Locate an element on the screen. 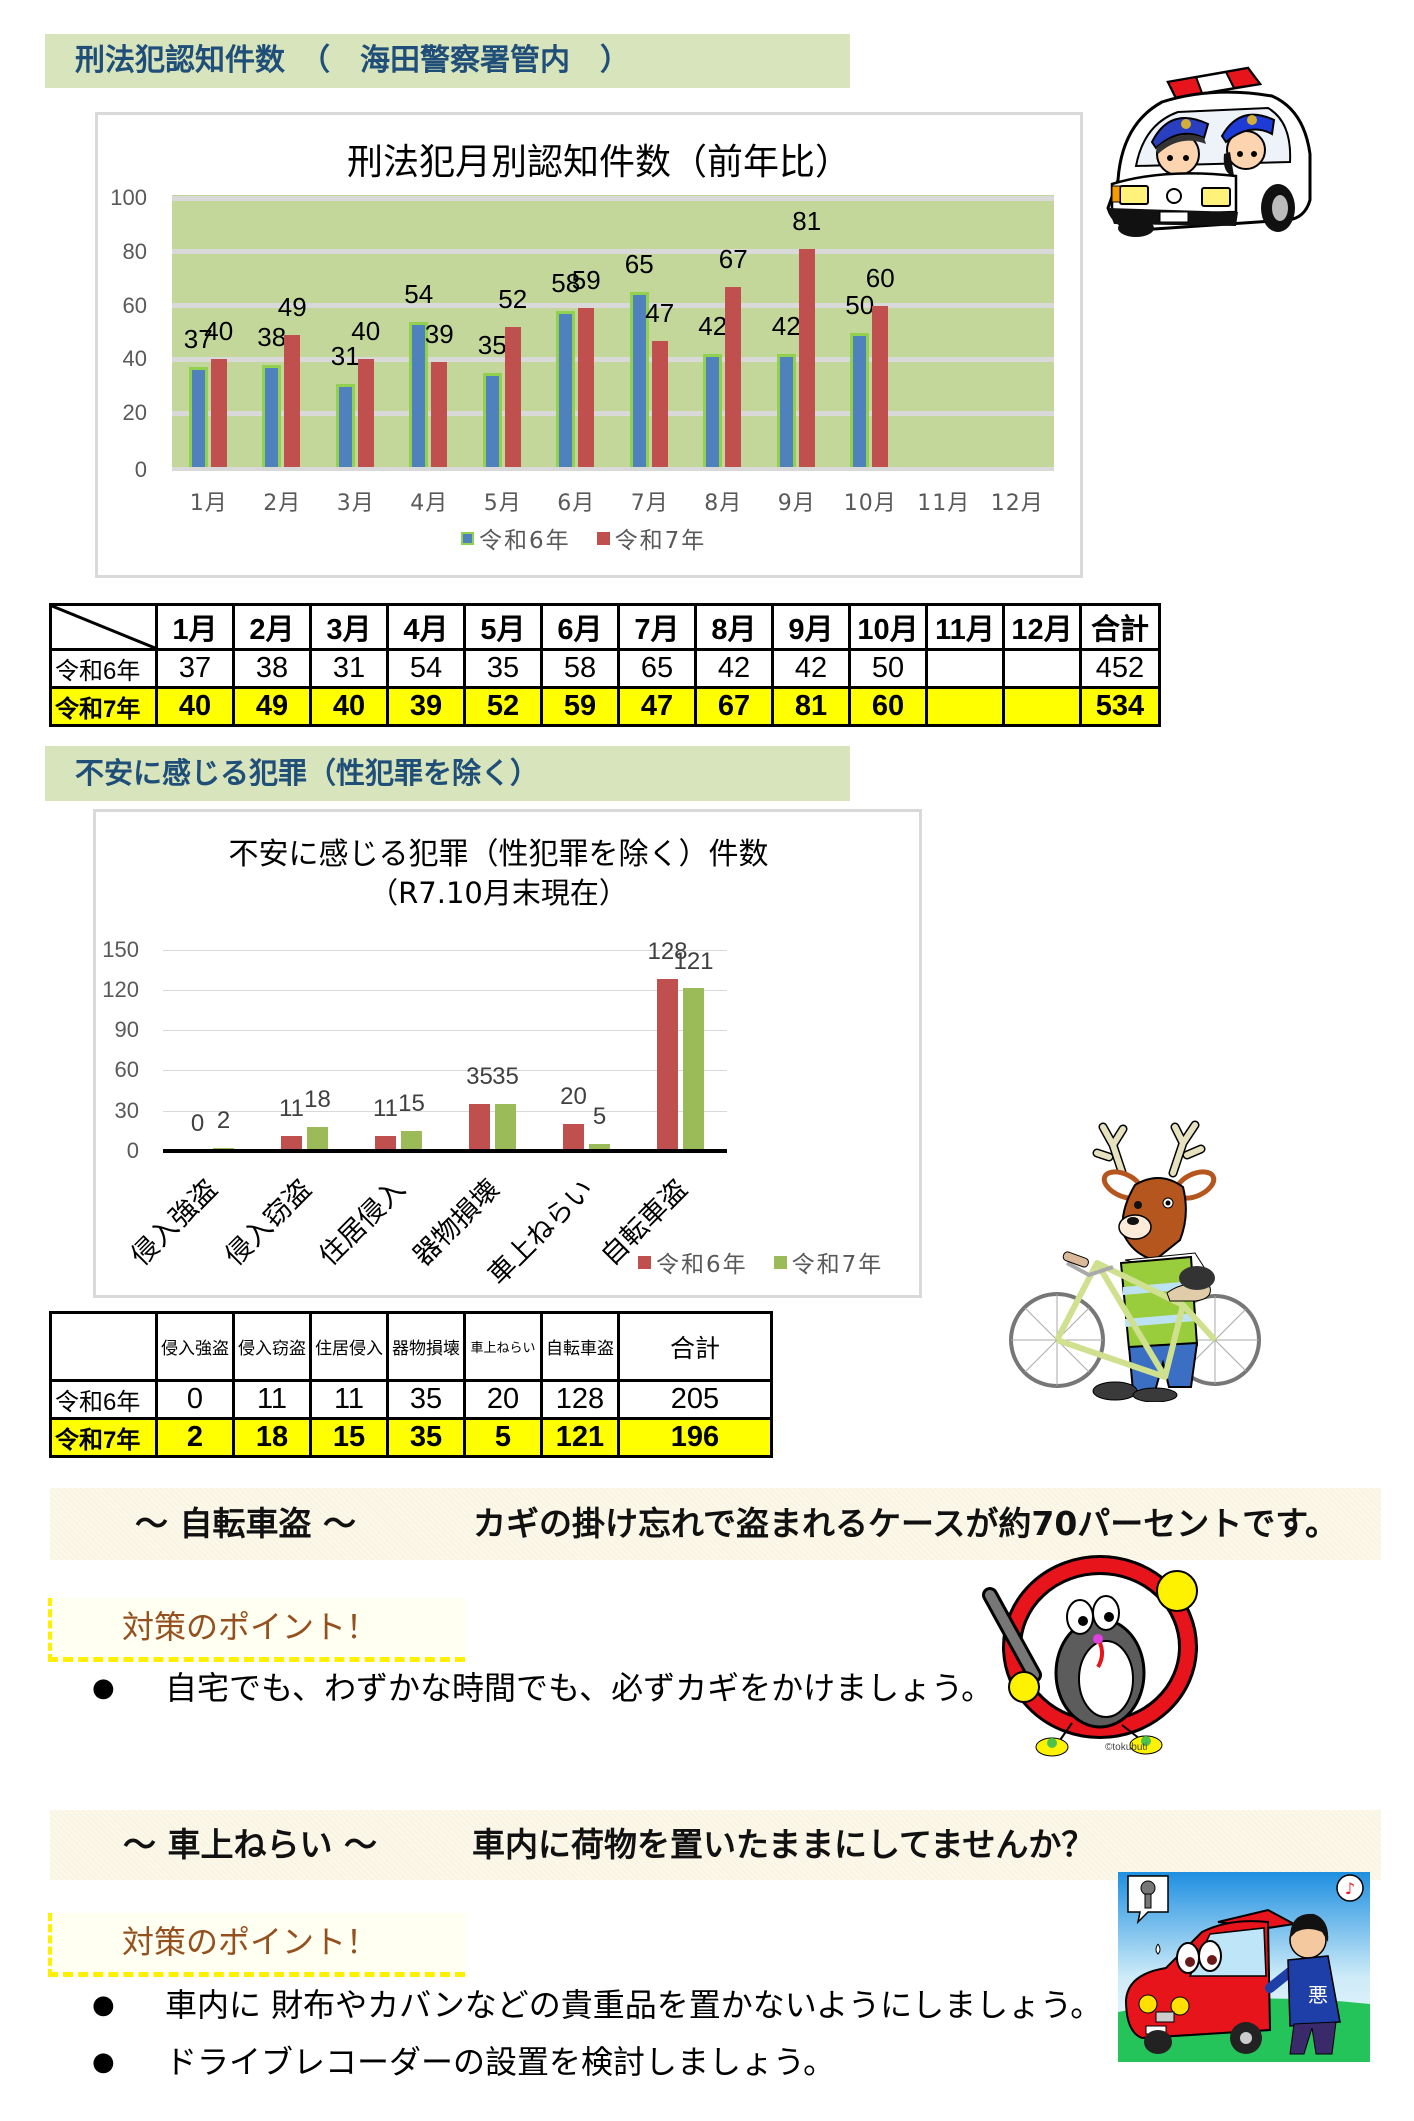 The image size is (1414, 2121). deer-mascot-with-bicycle-illustration is located at coordinates (1135, 1261).